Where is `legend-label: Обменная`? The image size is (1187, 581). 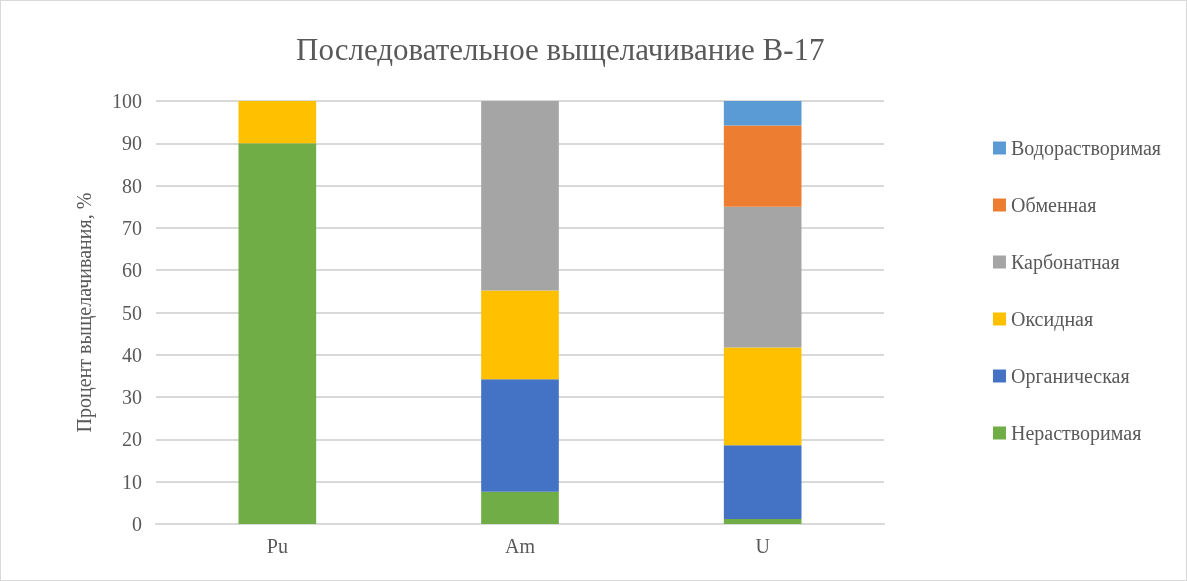
legend-label: Обменная is located at coordinates (1053, 205).